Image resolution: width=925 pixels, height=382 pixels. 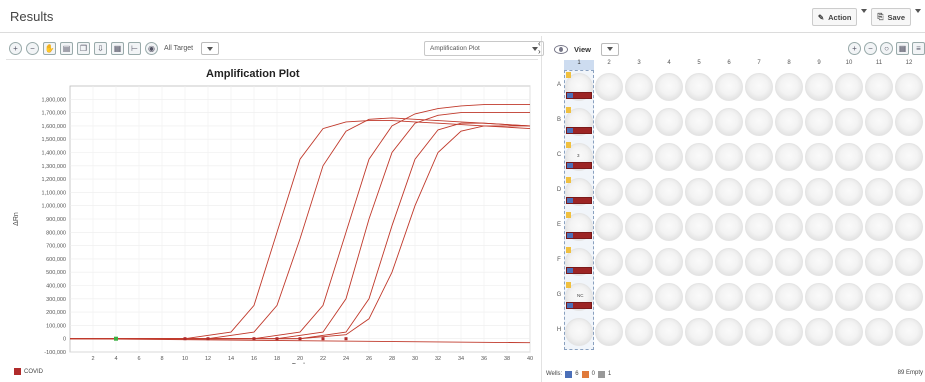 What do you see at coordinates (539, 48) in the screenshot?
I see `collapse-toggle: ‹ ›` at bounding box center [539, 48].